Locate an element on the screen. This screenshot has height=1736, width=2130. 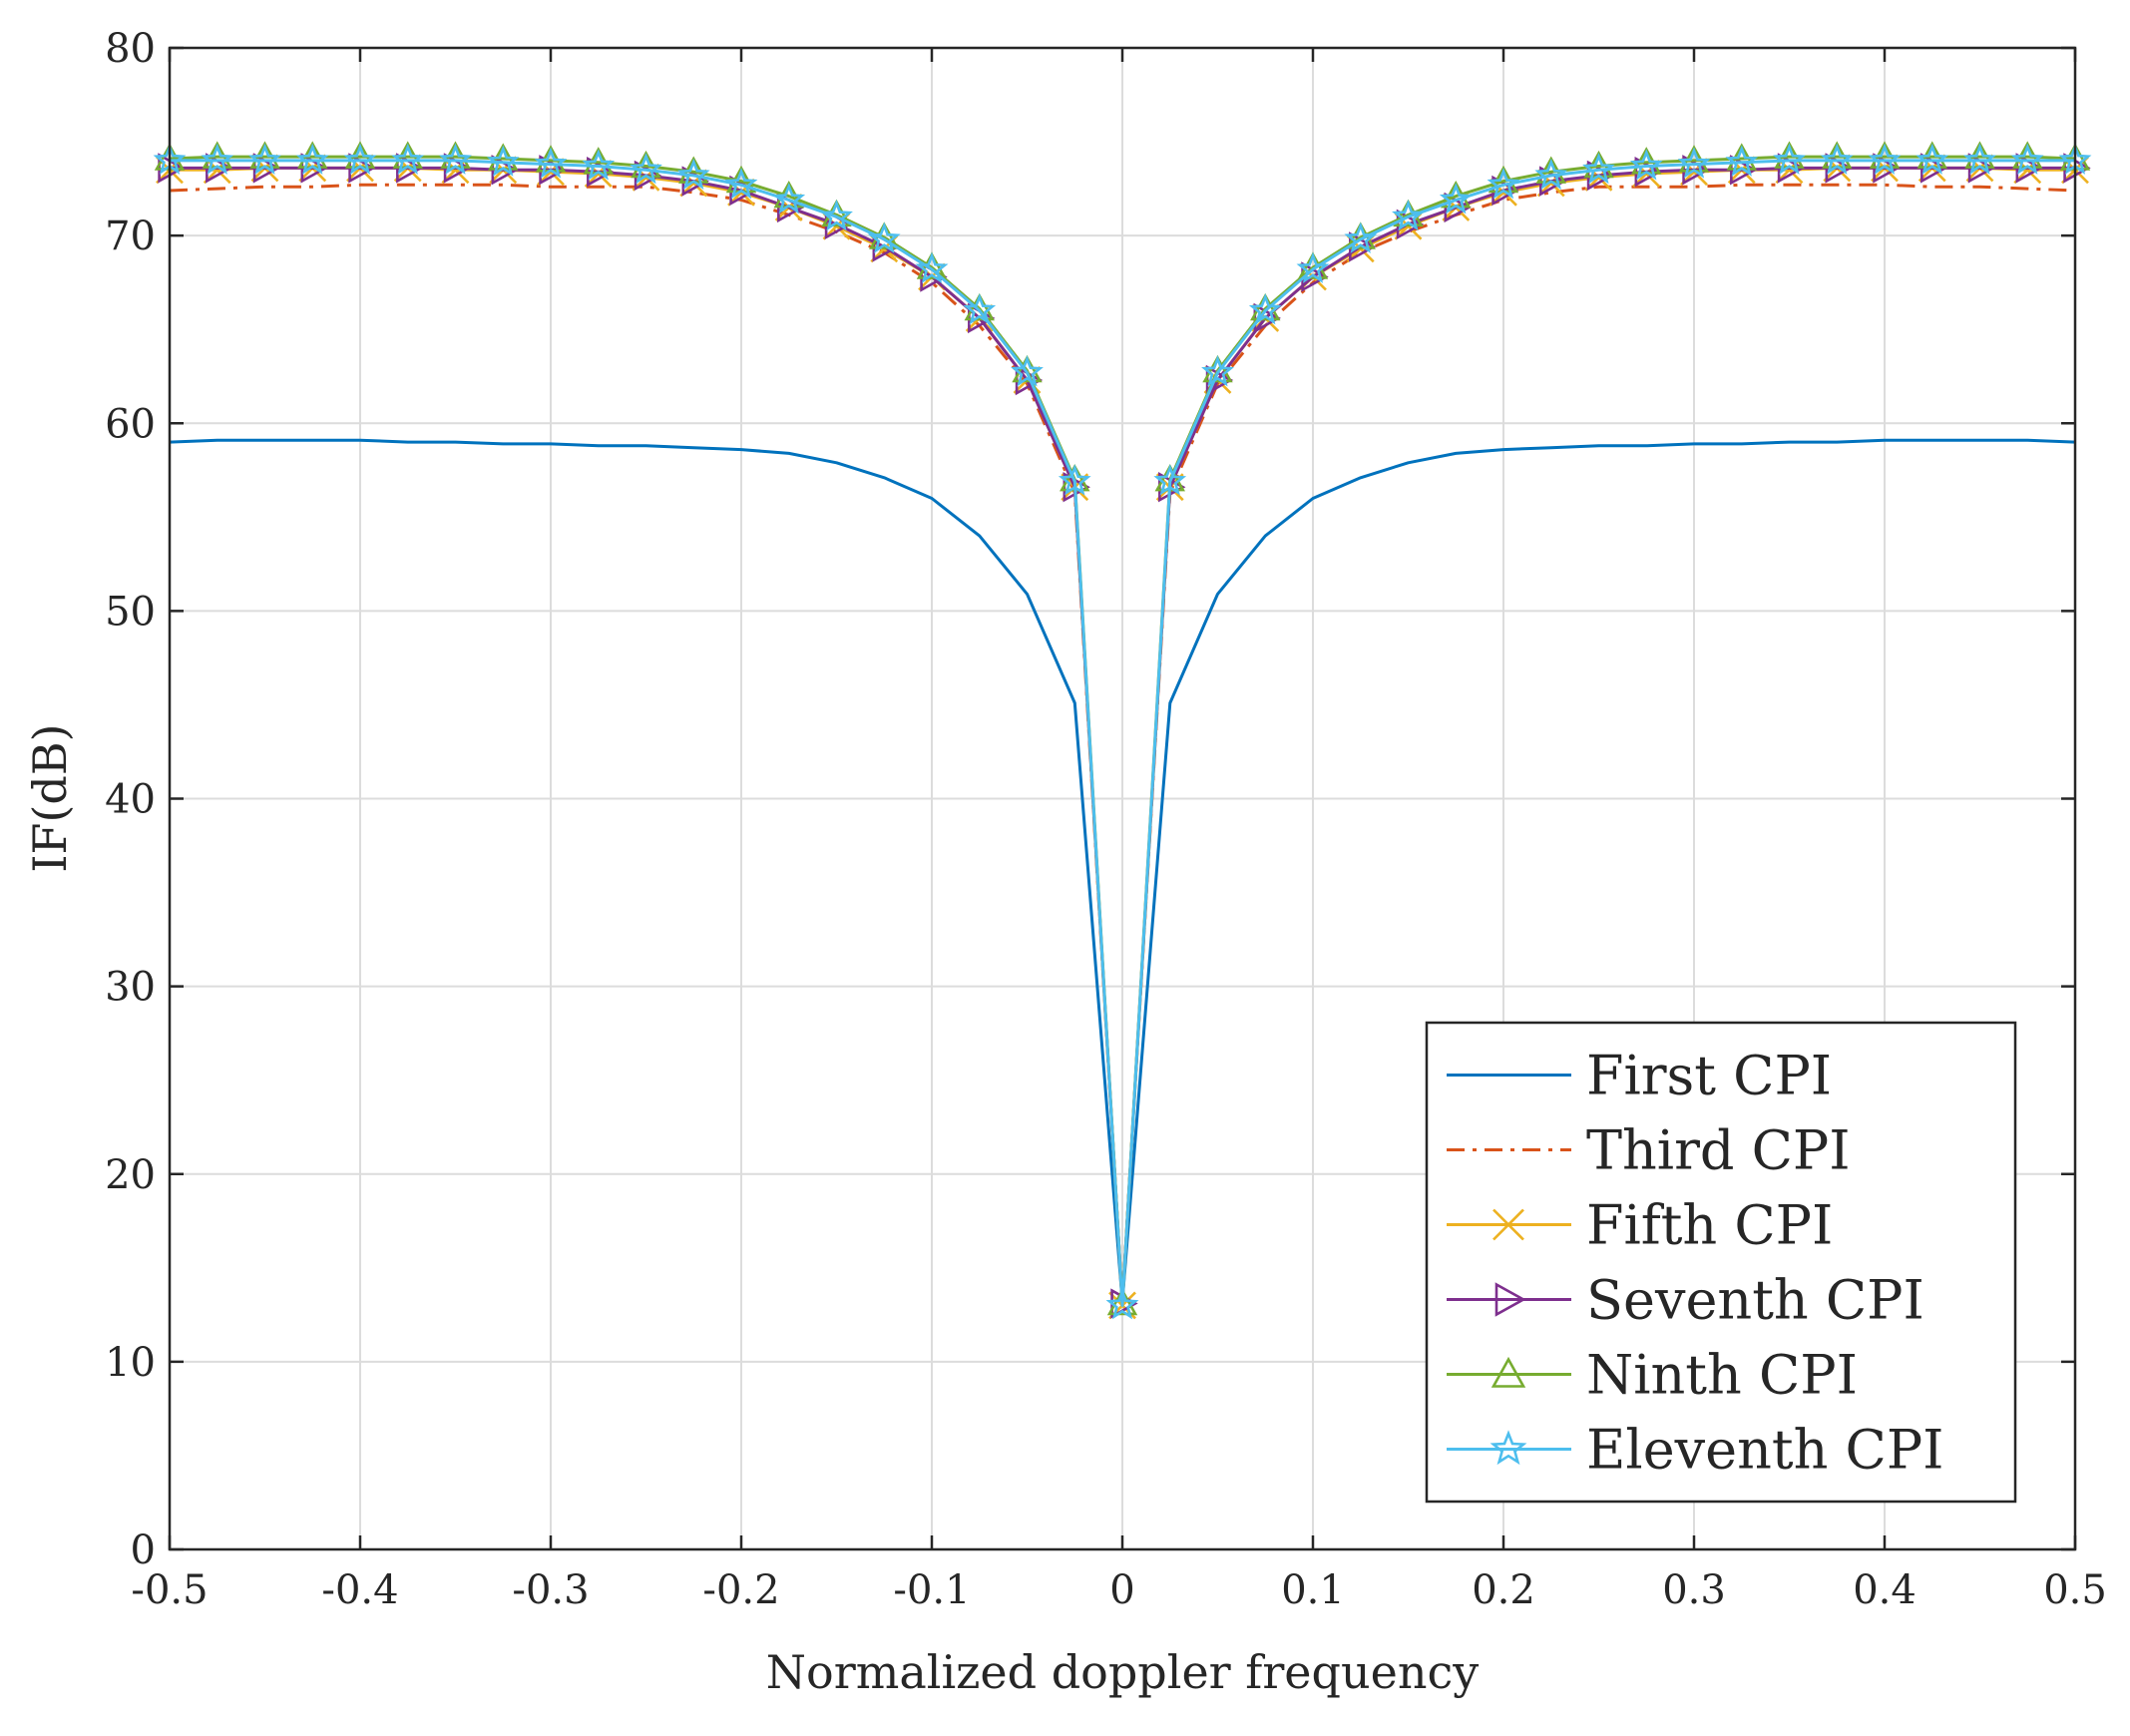
legend-item: Eleventh CPI is located at coordinates (1695, 1450).